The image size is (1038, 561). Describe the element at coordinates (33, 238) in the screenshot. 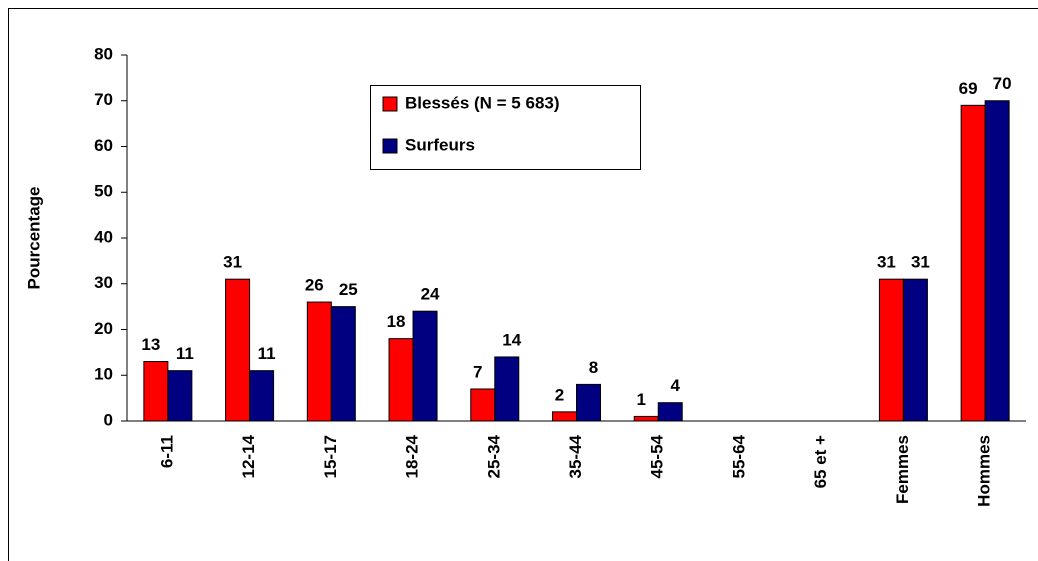

I see `y-axis-label: Pourcentage` at that location.